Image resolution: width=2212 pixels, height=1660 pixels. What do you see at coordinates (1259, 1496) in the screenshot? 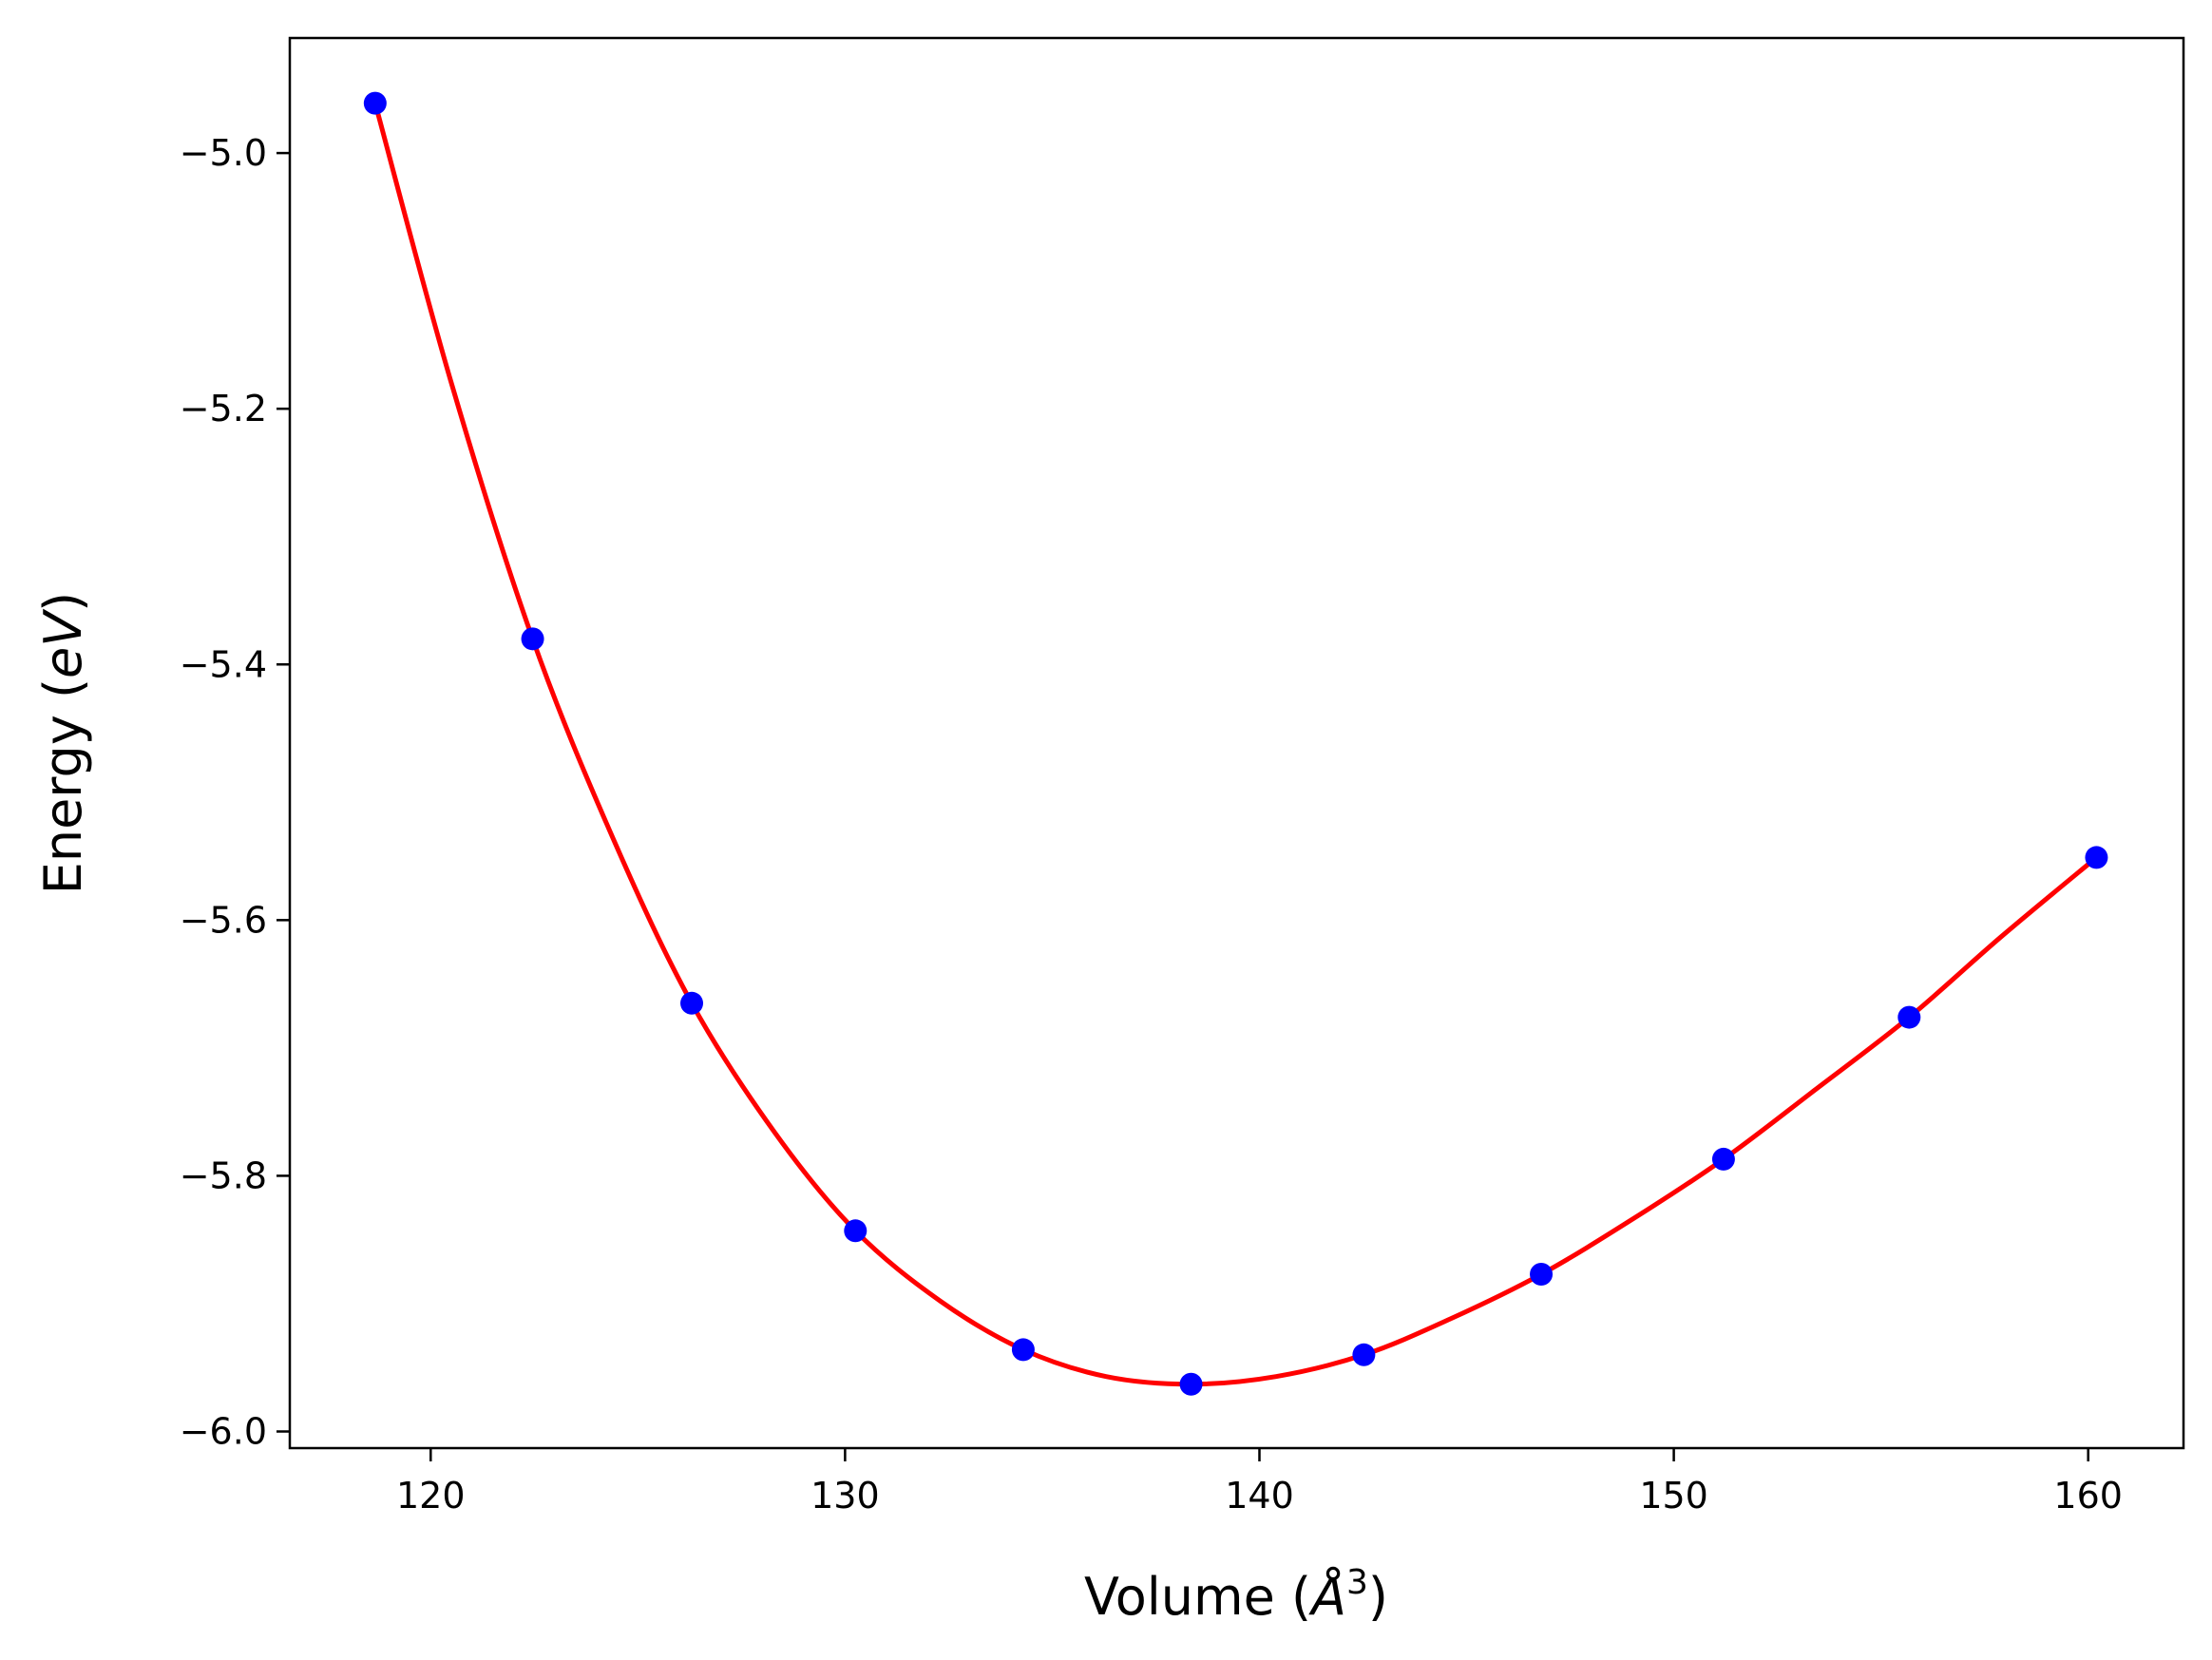
I see `x-tick-label: 140` at bounding box center [1259, 1496].